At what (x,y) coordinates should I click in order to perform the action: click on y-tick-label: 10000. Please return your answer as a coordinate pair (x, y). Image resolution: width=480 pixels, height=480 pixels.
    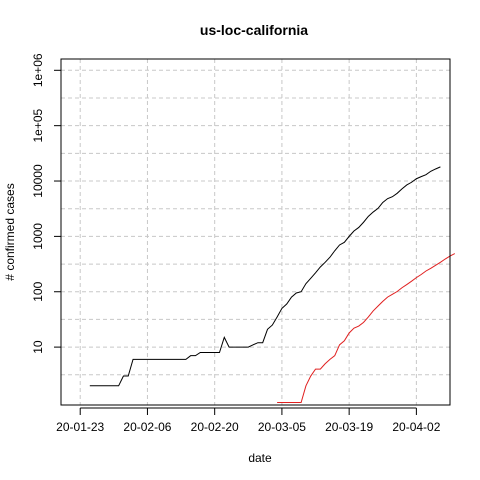
    Looking at the image, I should click on (38, 181).